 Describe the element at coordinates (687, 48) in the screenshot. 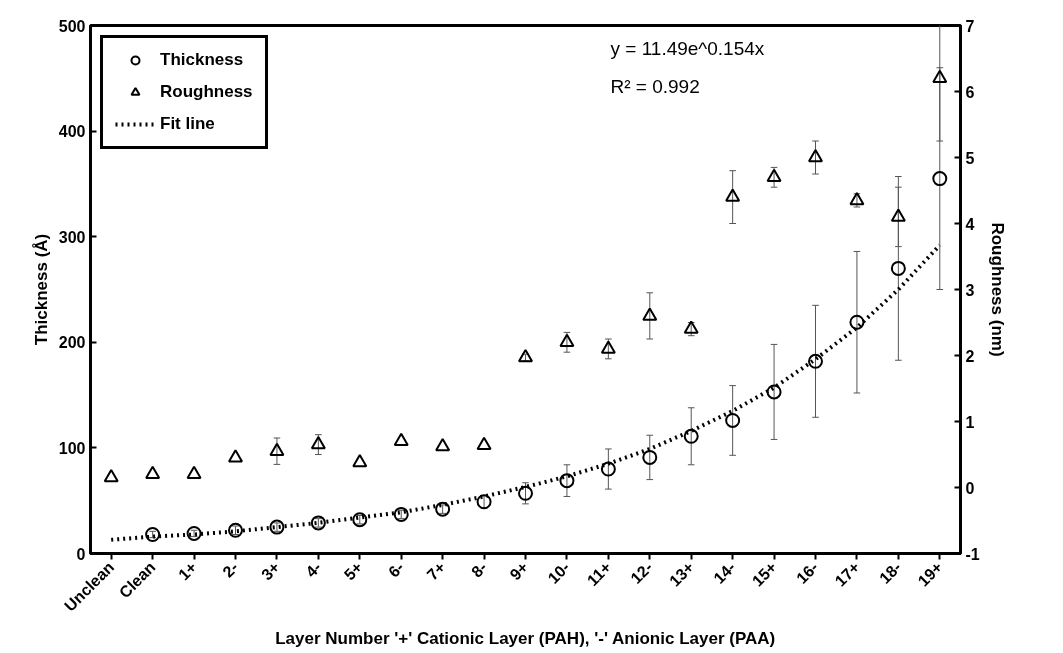

I see `annotation: y = 11.49e^0.154x` at that location.